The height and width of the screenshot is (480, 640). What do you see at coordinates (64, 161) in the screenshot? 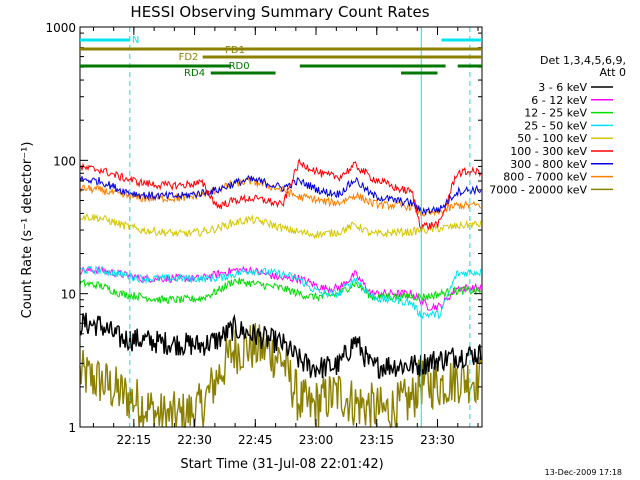
I see `y-tick-label: 100` at bounding box center [64, 161].